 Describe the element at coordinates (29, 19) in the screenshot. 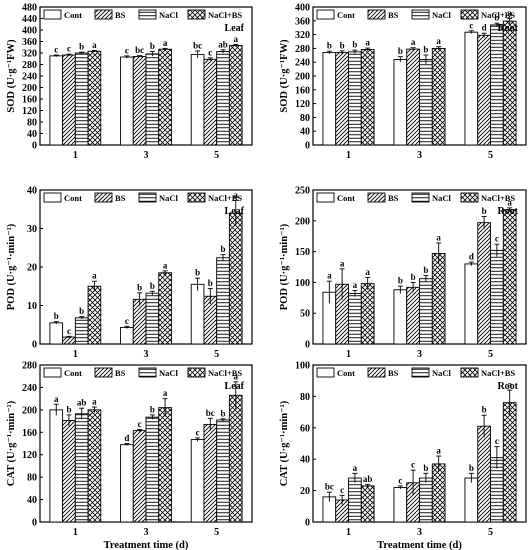

I see `y-tick-label: 440` at that location.